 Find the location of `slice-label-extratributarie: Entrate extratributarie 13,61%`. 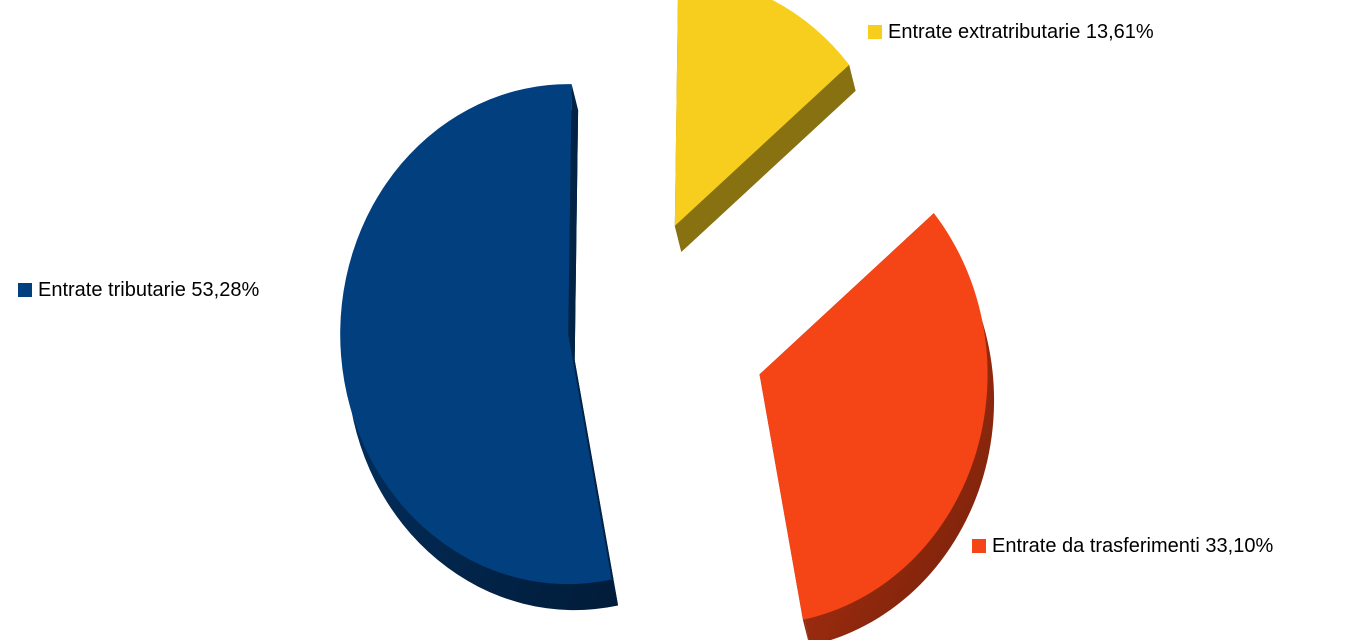

slice-label-extratributarie: Entrate extratributarie 13,61% is located at coordinates (1011, 32).